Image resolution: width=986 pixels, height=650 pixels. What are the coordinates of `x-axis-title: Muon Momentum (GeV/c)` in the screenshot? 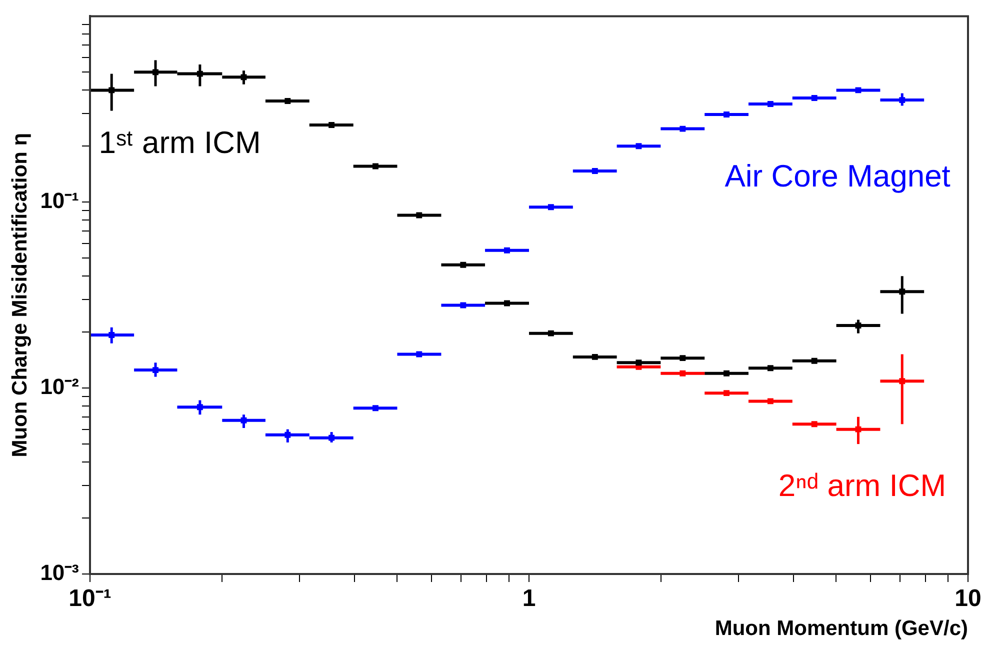 It's located at (841, 628).